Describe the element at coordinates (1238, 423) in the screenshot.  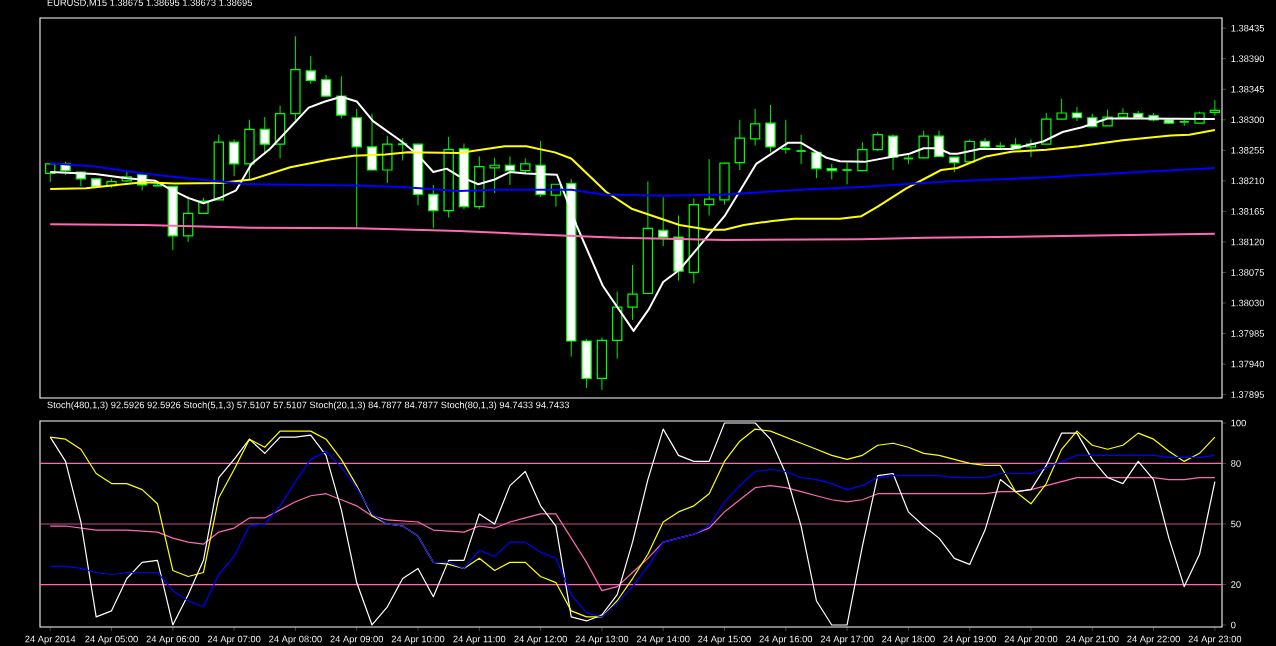
I see `y-tick-label: 100` at that location.